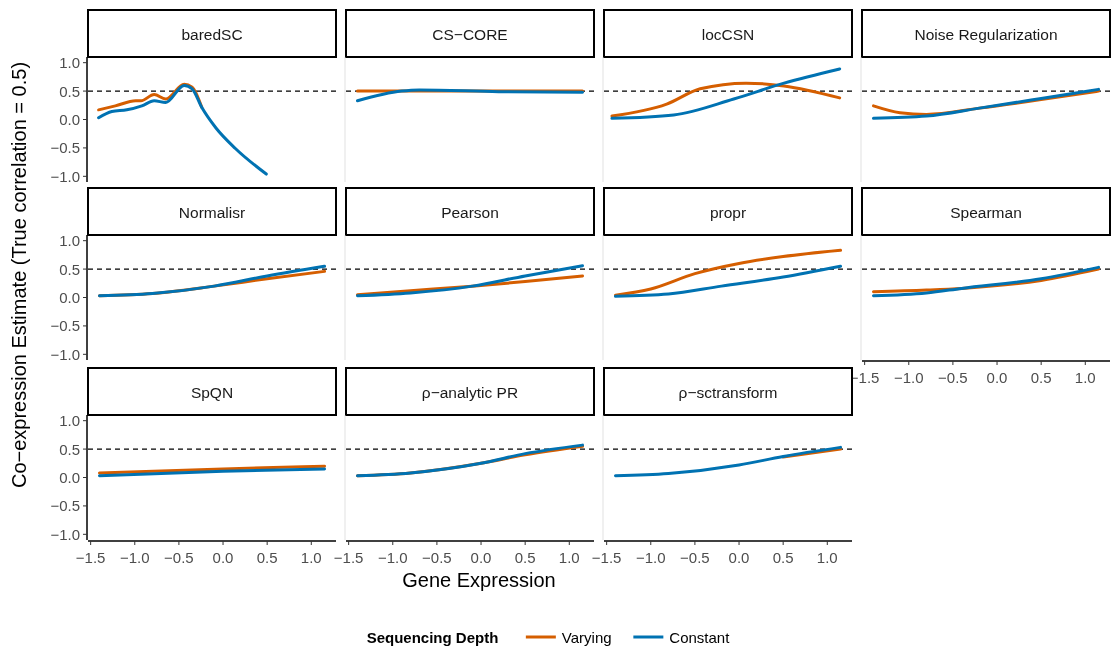  I want to click on x-axis-title: Gene Expression, so click(479, 580).